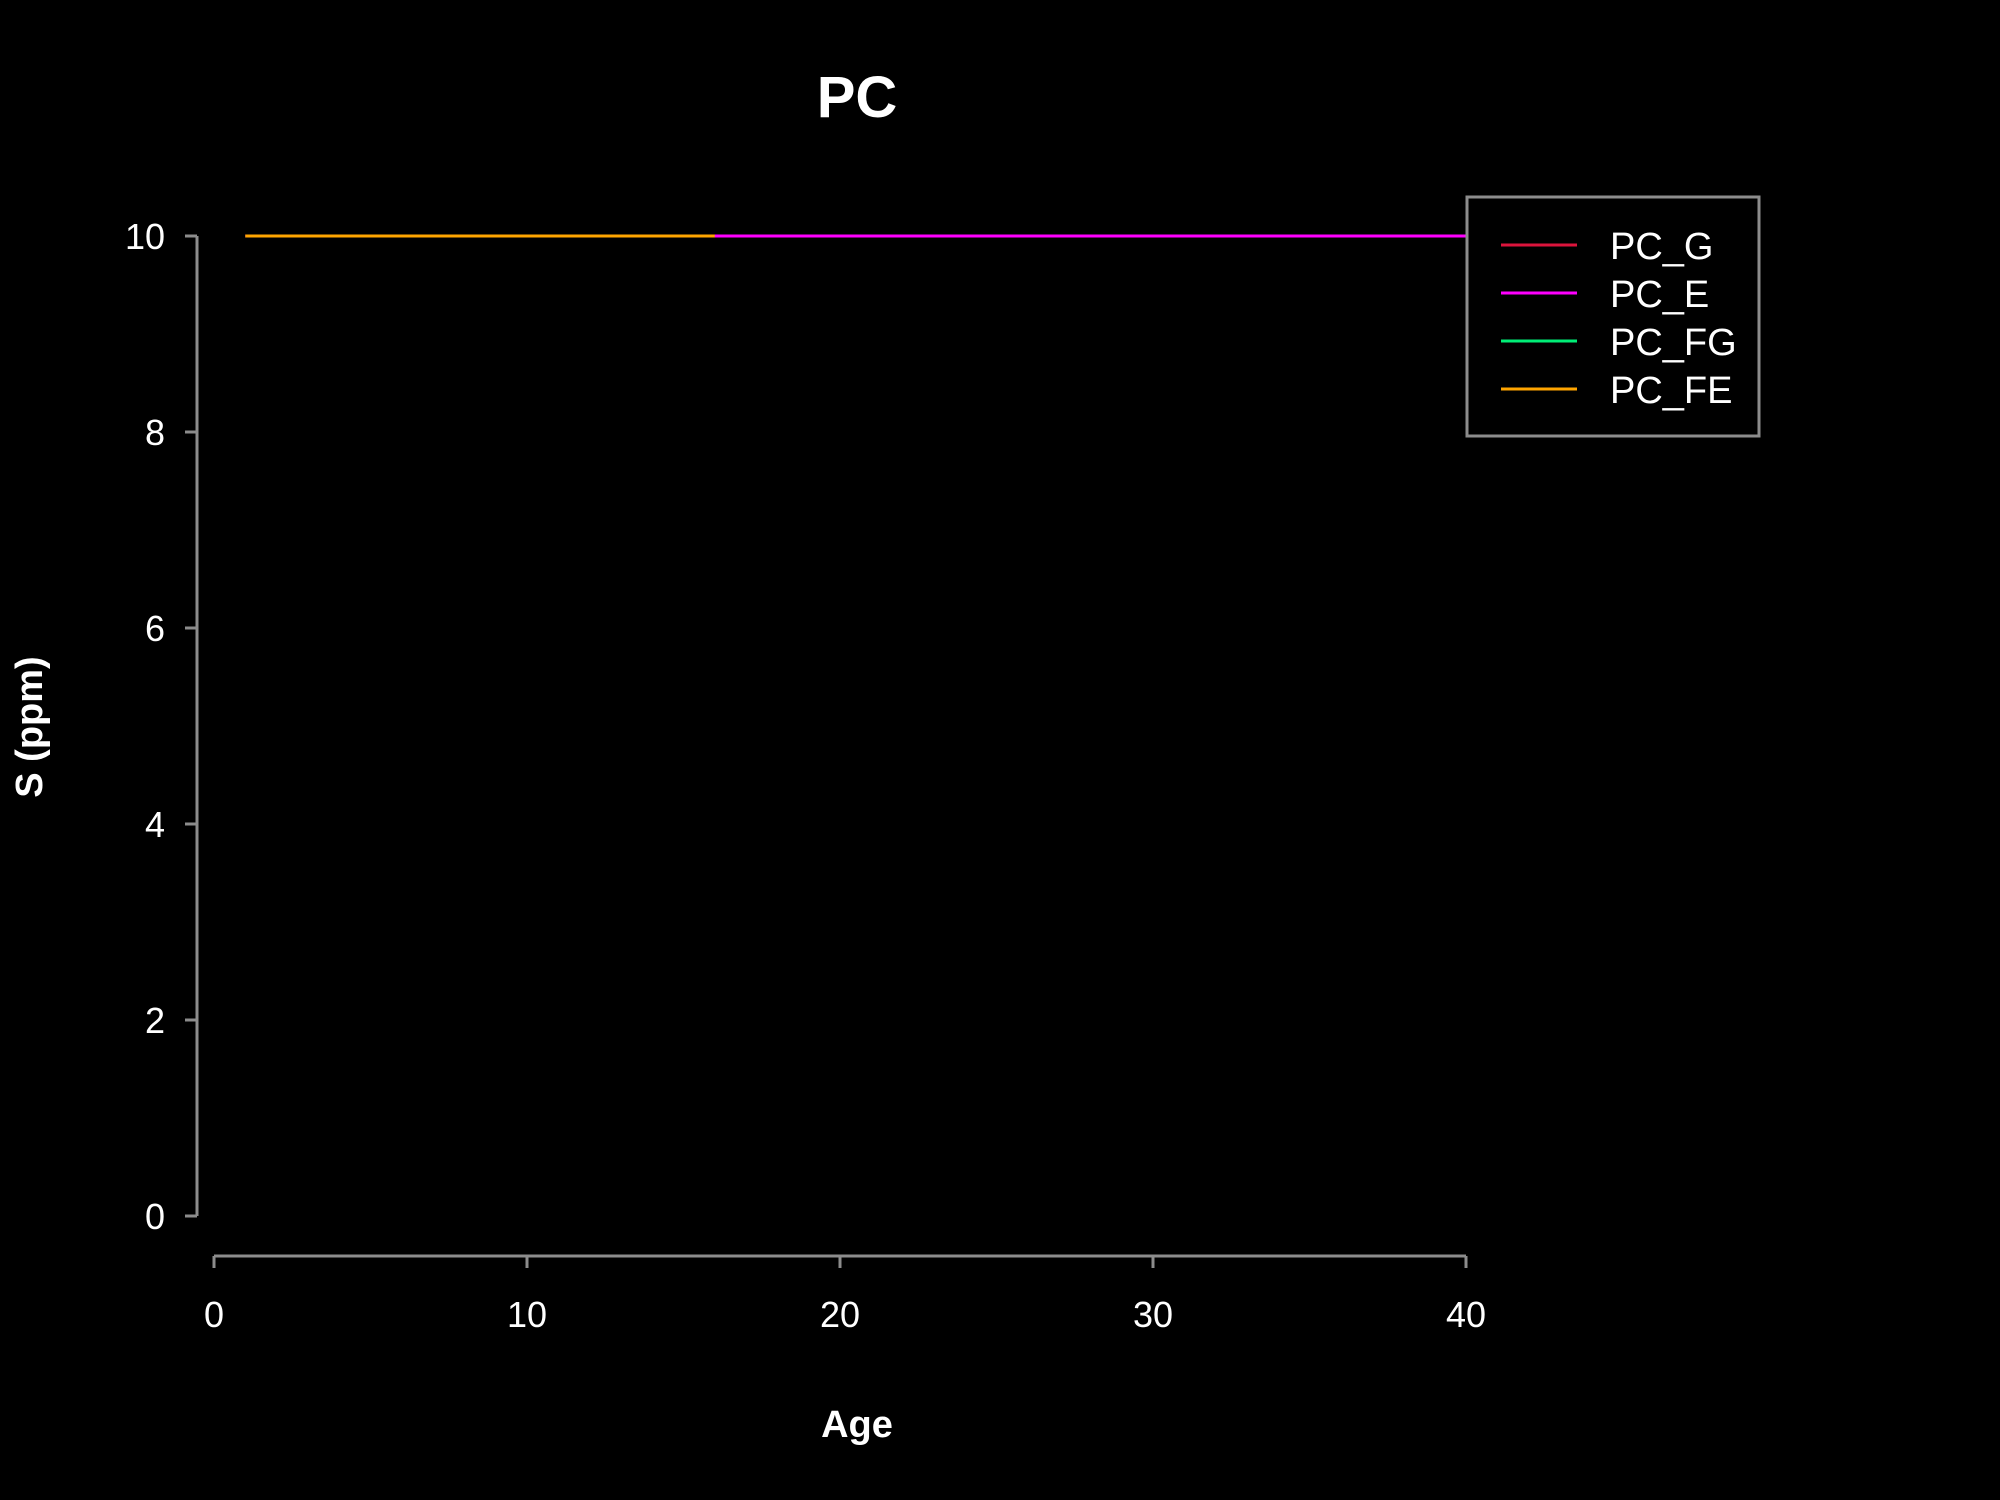 Image resolution: width=2000 pixels, height=1500 pixels. I want to click on legend-label: PC_FE, so click(1671, 391).